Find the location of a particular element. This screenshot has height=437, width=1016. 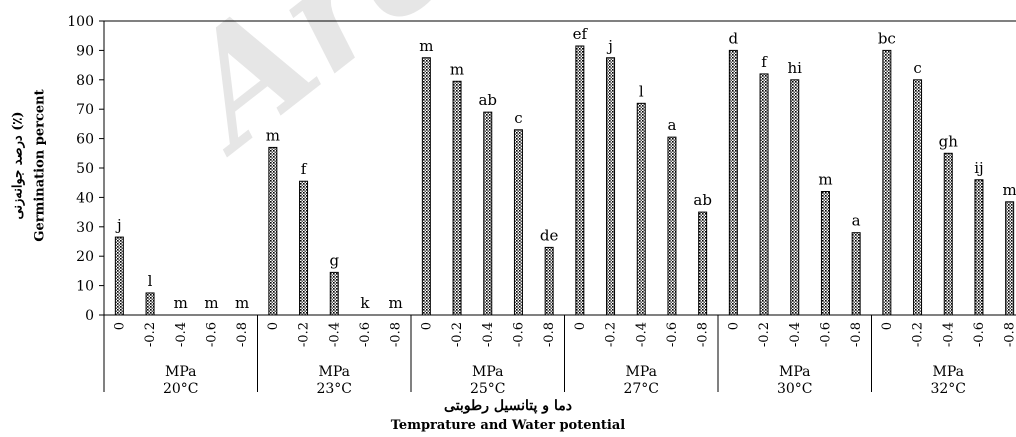

y-tick-label: 10 is located at coordinates (85, 287).